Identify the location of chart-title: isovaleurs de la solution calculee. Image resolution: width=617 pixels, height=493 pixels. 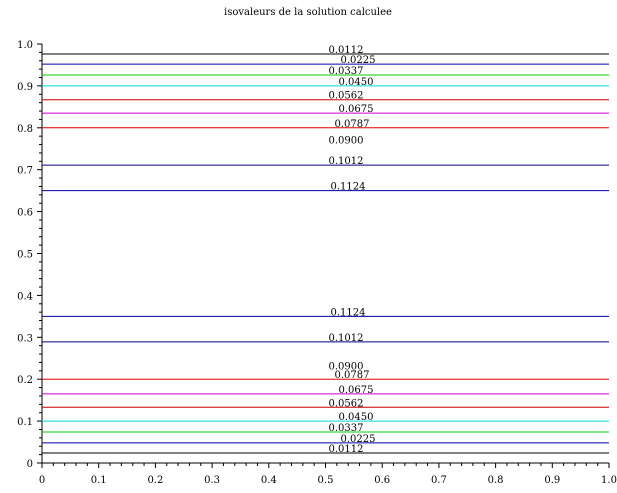
(308, 12).